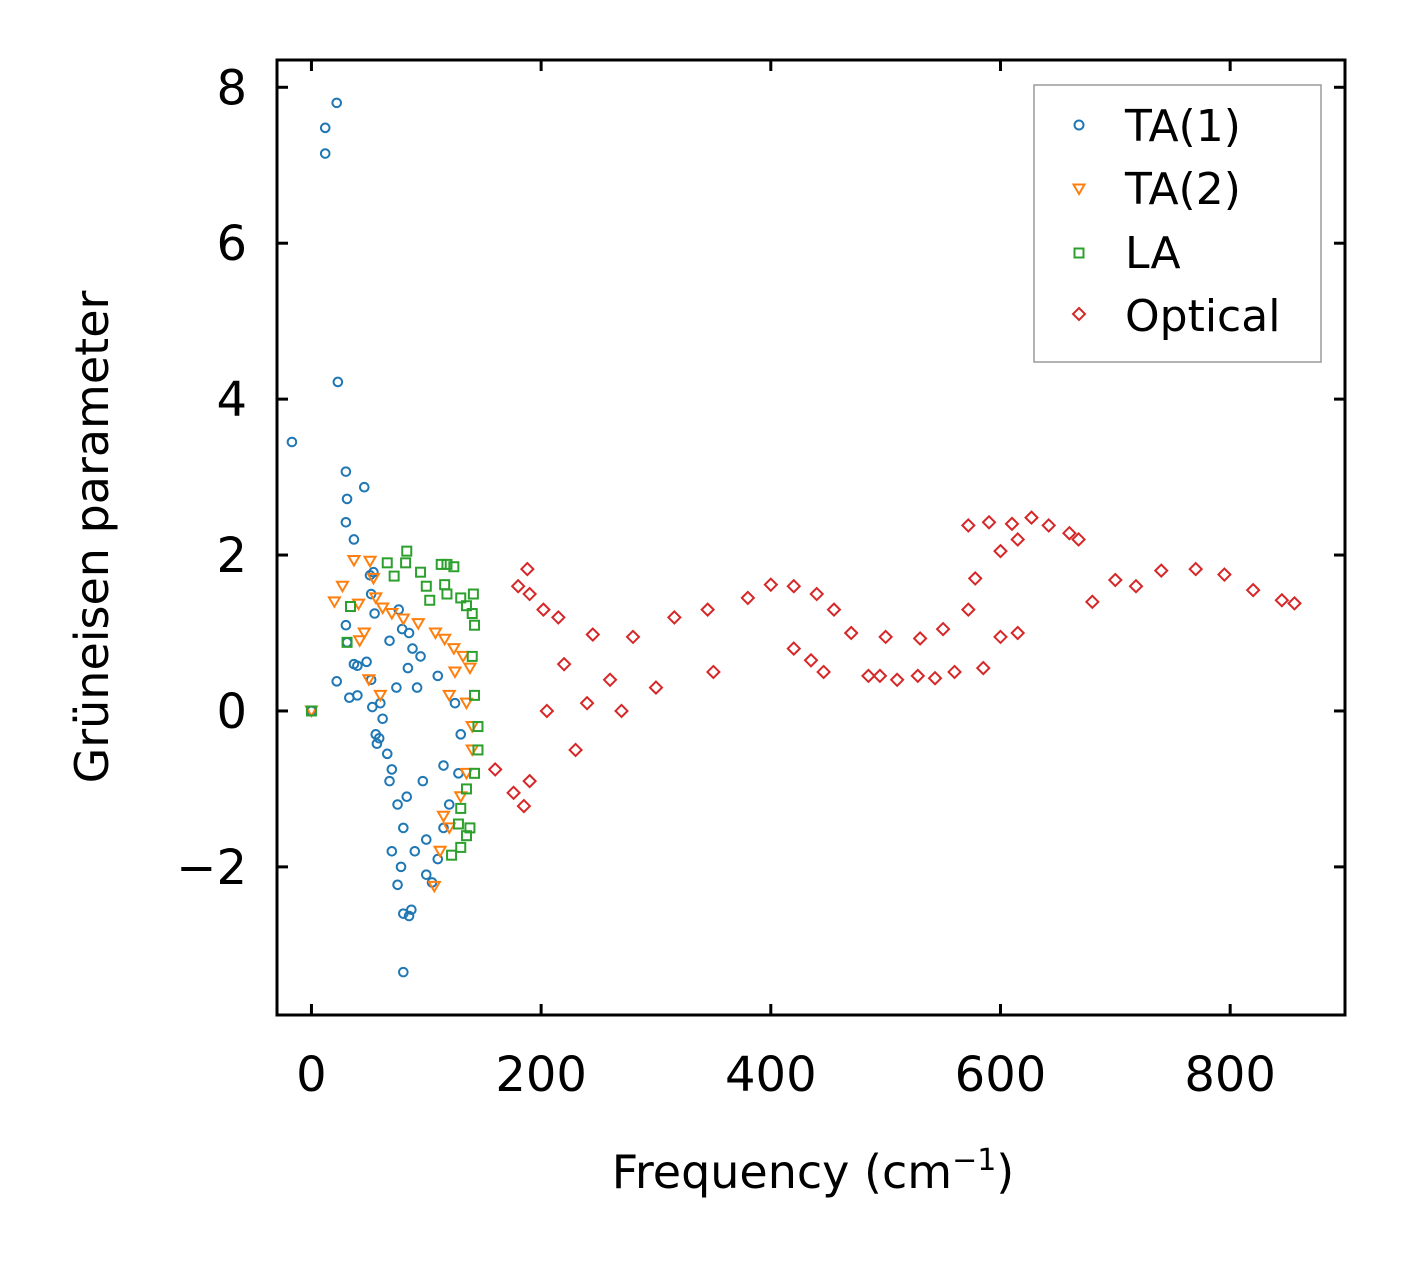 Image resolution: width=1406 pixels, height=1264 pixels. Describe the element at coordinates (311, 1075) in the screenshot. I see `x-tick-label: 0` at that location.